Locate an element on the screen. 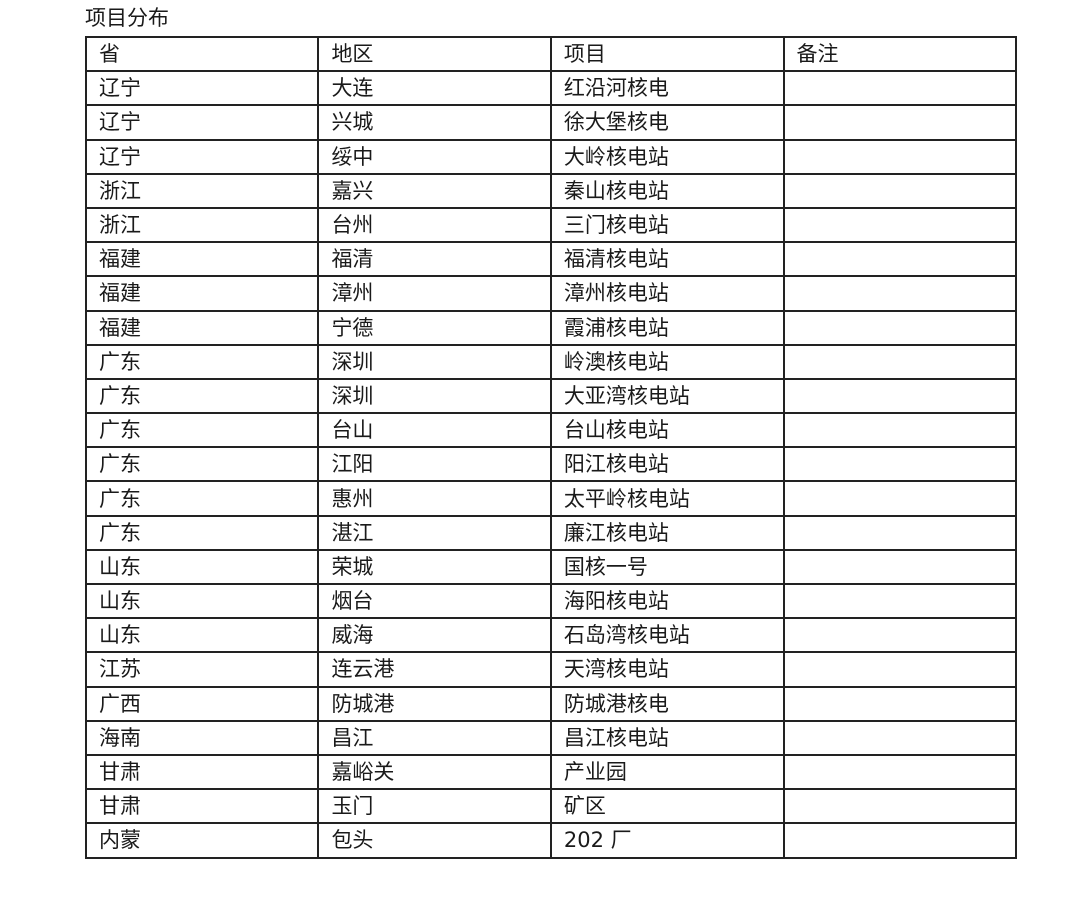  cell-region: 绥中 is located at coordinates (434, 156).